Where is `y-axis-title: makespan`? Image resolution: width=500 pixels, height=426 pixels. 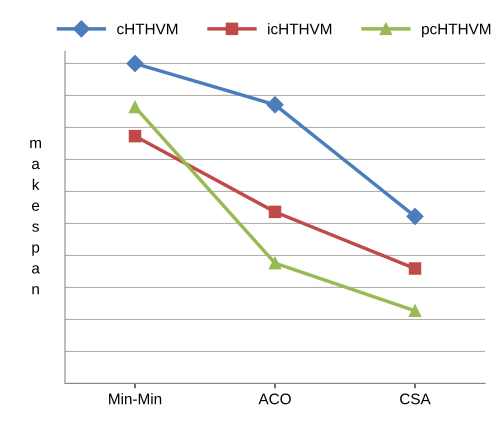
y-axis-title: makespan is located at coordinates (35, 217).